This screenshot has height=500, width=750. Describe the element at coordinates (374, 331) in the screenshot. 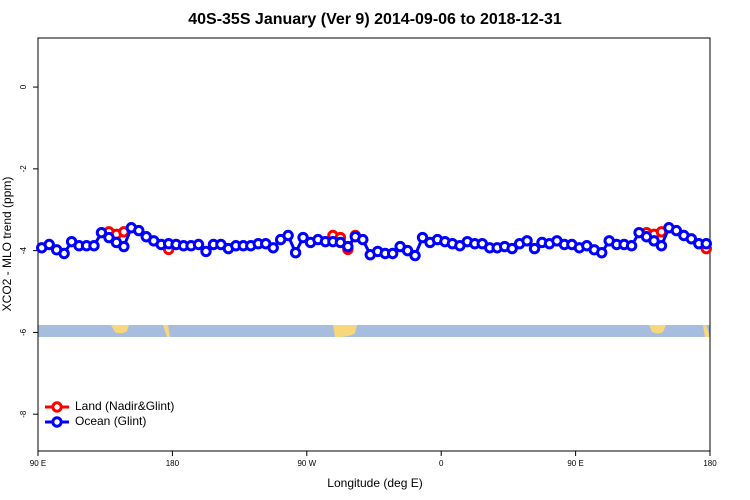

I see `map-strip` at that location.